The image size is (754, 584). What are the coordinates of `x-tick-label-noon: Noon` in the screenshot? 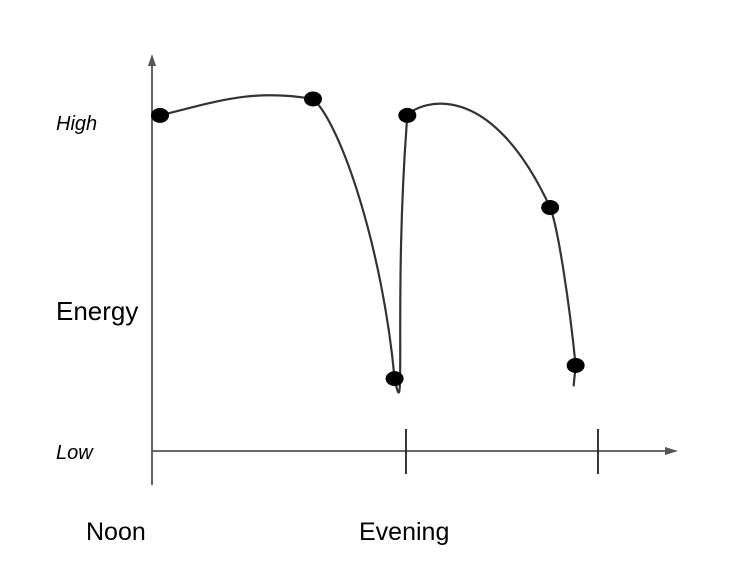 It's located at (116, 532).